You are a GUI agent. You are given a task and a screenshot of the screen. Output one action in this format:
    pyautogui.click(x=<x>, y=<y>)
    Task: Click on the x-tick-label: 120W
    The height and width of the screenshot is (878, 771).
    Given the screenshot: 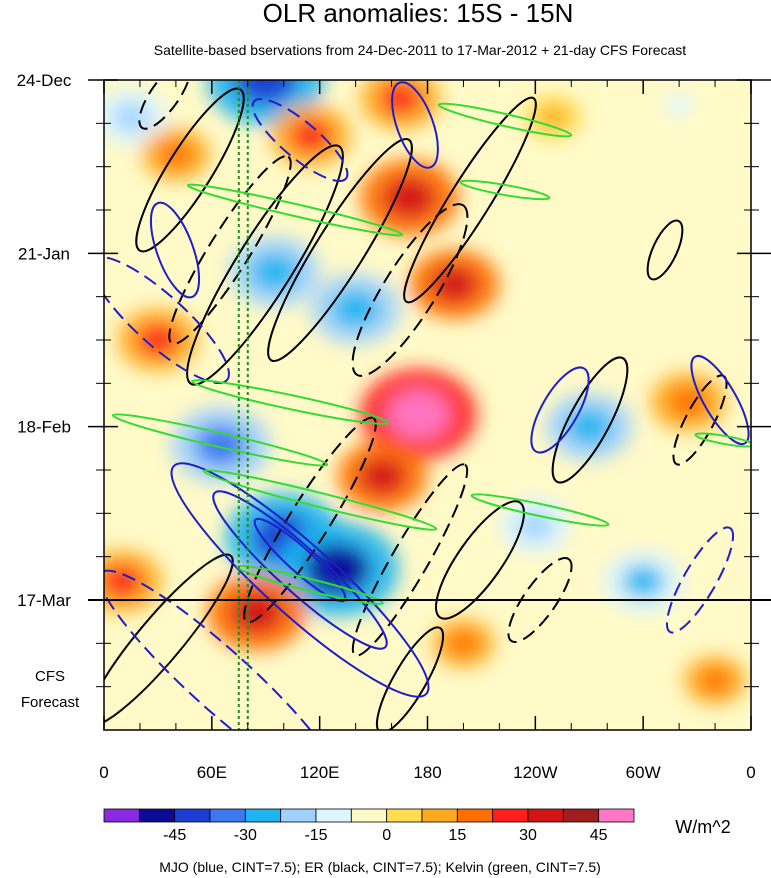 What is the action you would take?
    pyautogui.click(x=535, y=772)
    